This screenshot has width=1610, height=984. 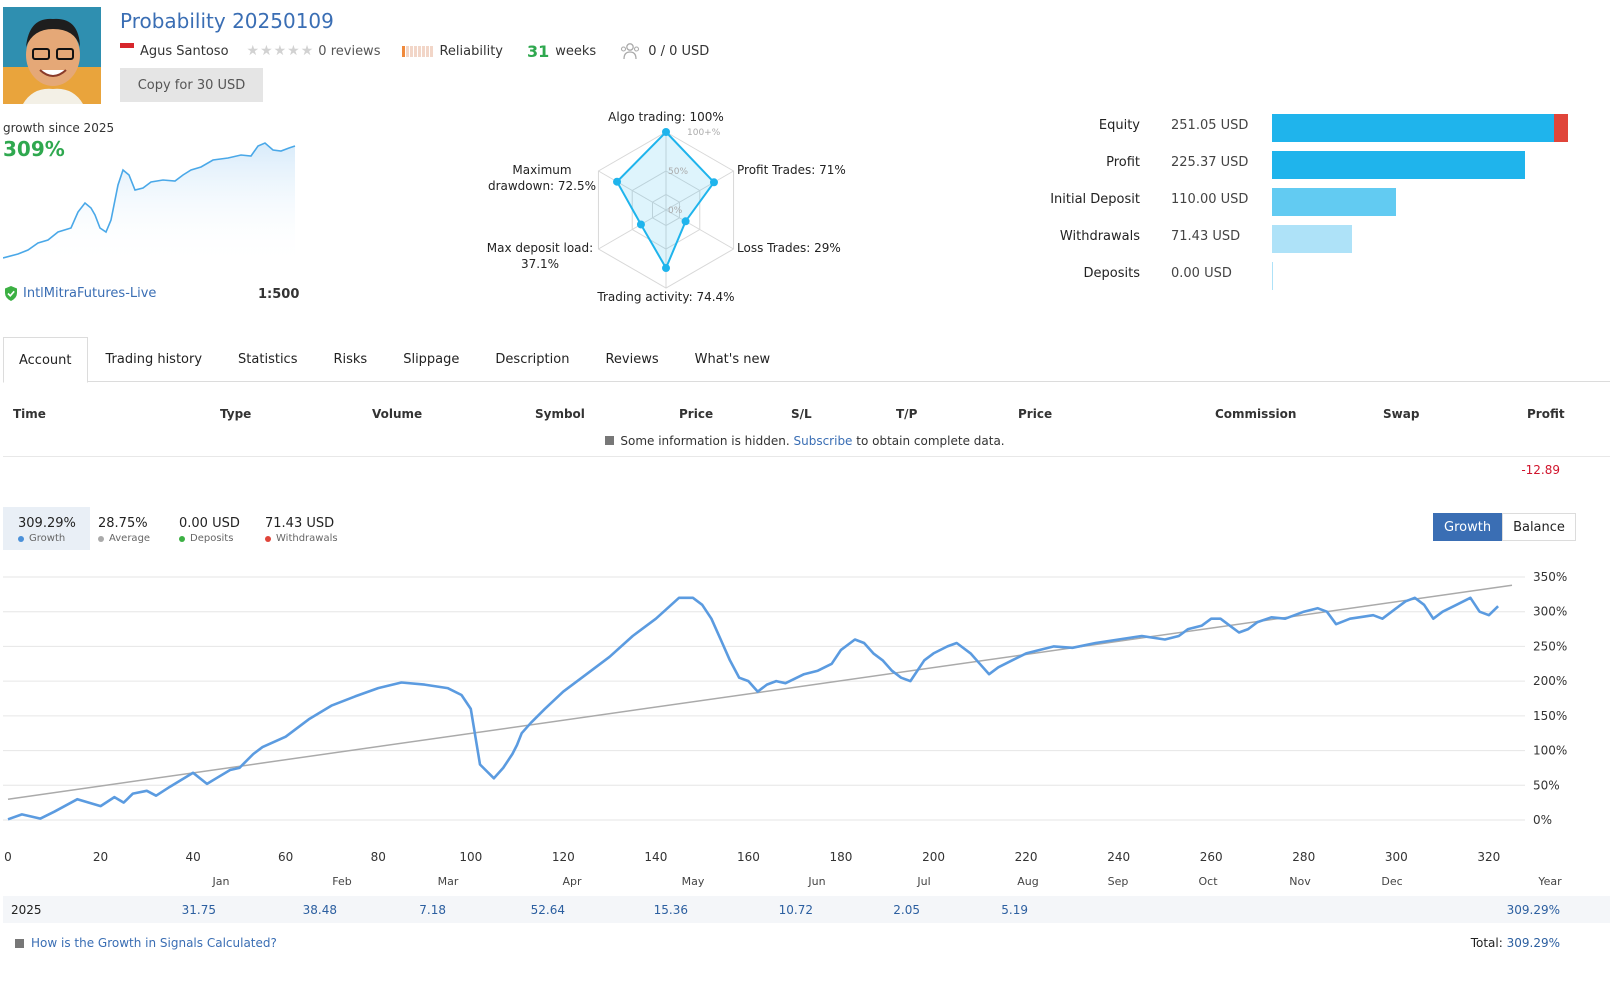 What do you see at coordinates (1550, 577) in the screenshot?
I see `y-tick-label: 350%` at bounding box center [1550, 577].